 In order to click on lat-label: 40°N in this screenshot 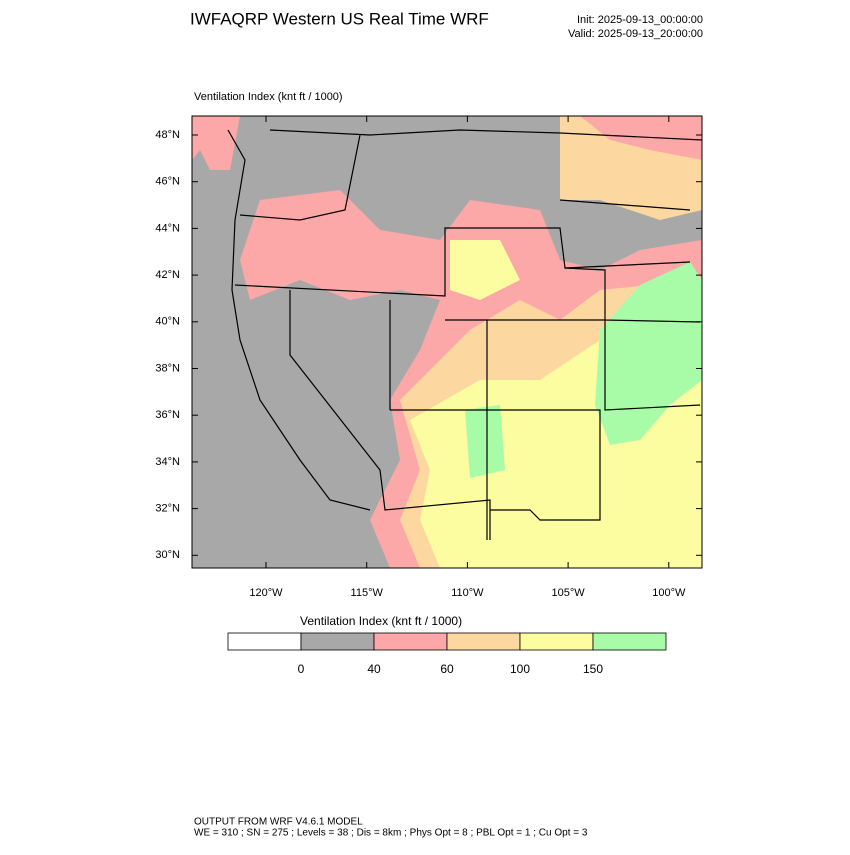, I will do `click(167, 322)`.